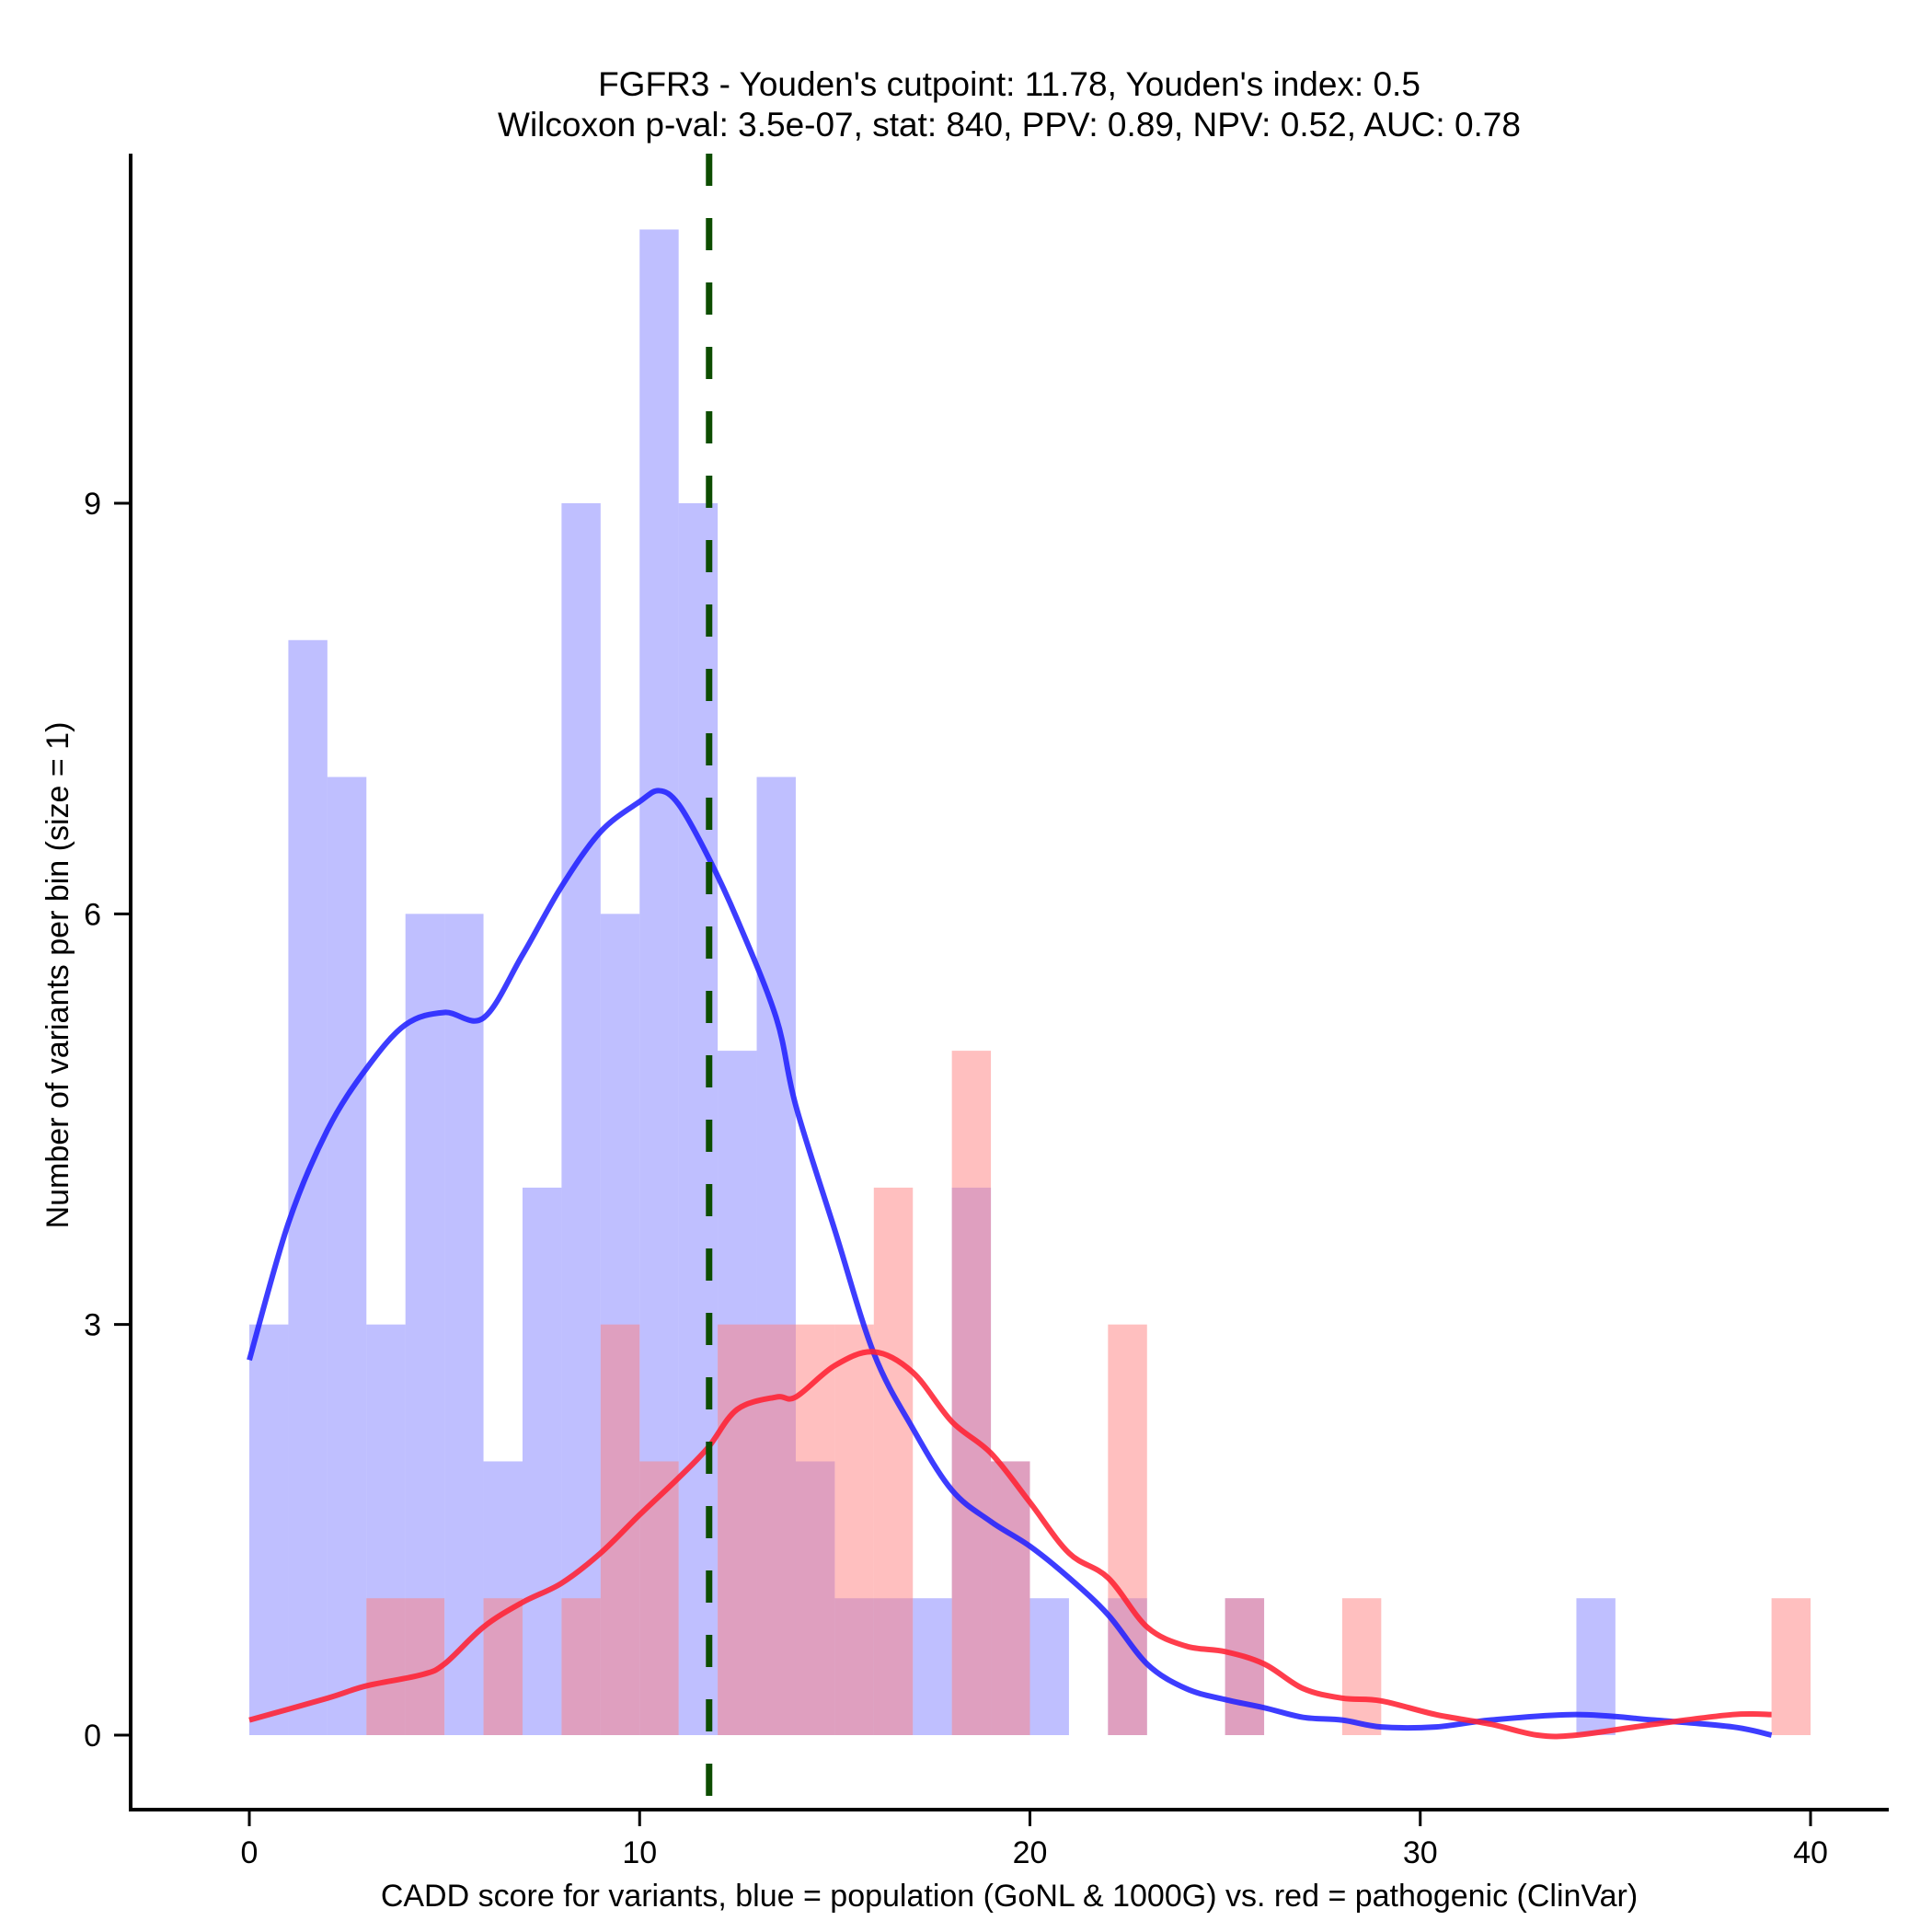  What do you see at coordinates (92, 1736) in the screenshot?
I see `y-tick-label: 0` at bounding box center [92, 1736].